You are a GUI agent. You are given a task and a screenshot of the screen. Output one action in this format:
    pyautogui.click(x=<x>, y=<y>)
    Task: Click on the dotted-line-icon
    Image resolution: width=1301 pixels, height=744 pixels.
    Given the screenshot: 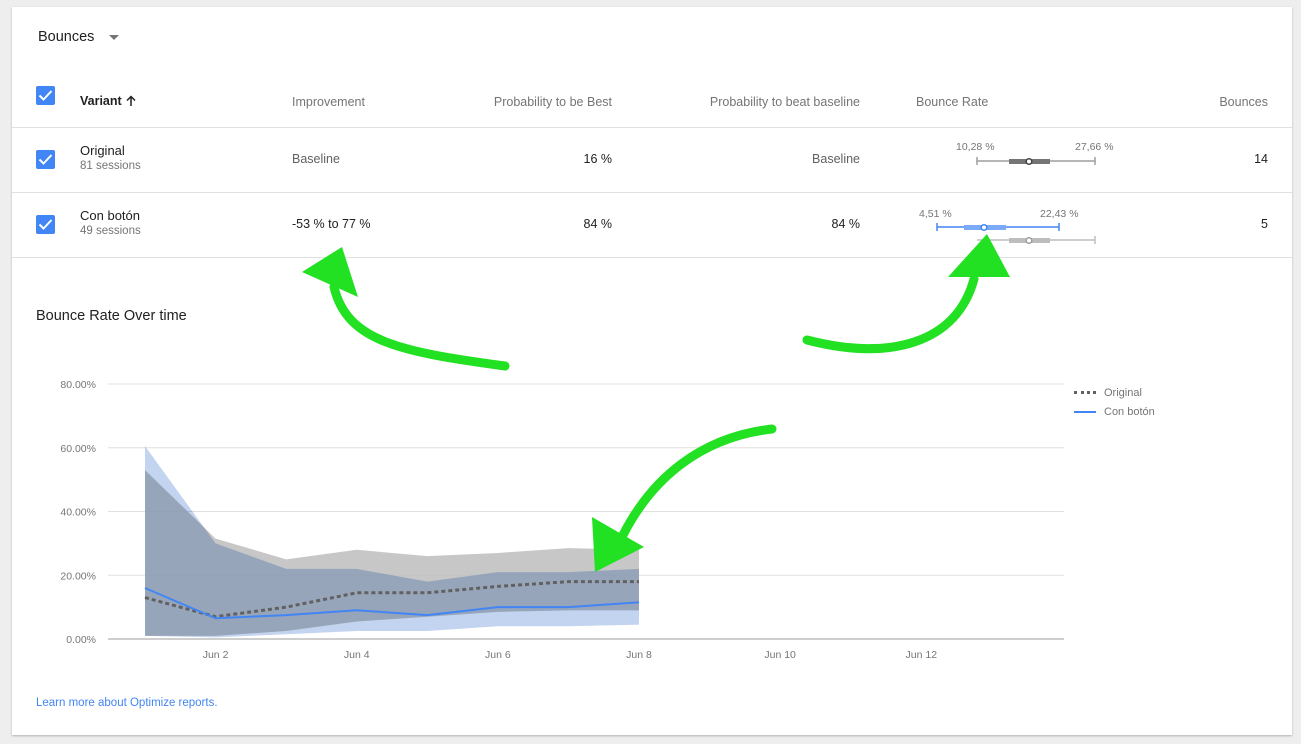 What is the action you would take?
    pyautogui.click(x=1085, y=392)
    